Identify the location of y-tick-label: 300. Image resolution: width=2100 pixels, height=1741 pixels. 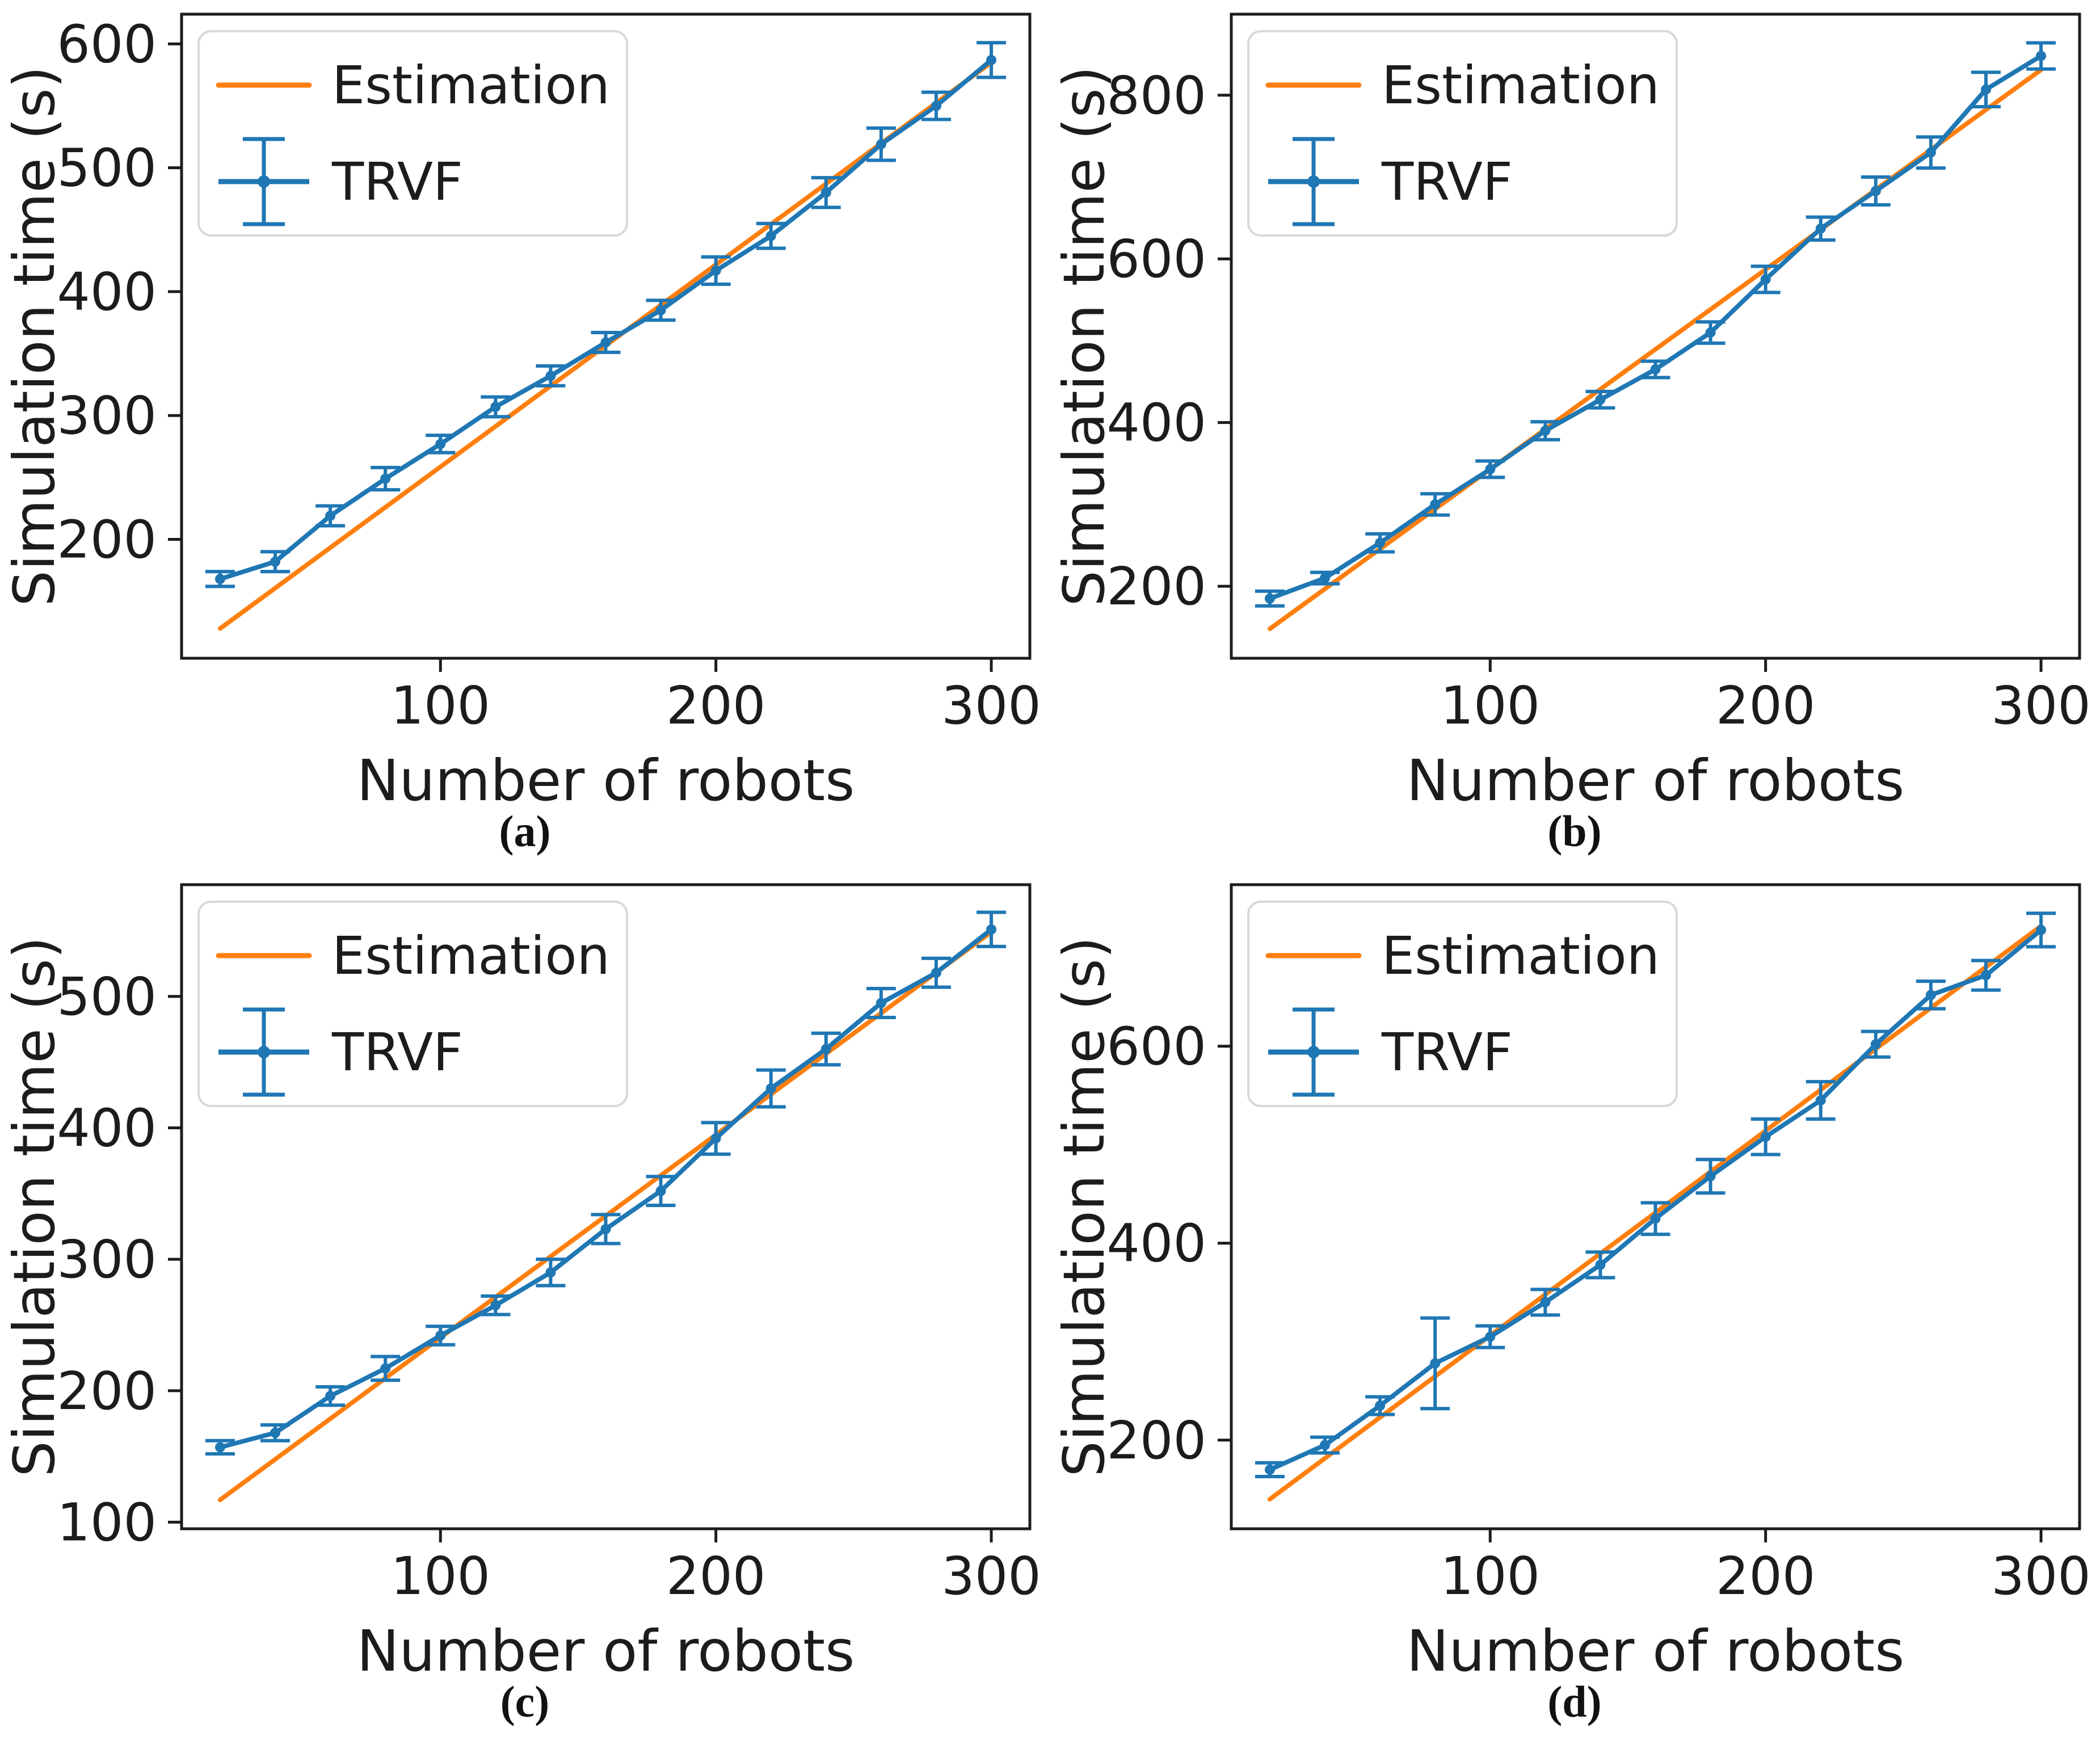
(107, 415).